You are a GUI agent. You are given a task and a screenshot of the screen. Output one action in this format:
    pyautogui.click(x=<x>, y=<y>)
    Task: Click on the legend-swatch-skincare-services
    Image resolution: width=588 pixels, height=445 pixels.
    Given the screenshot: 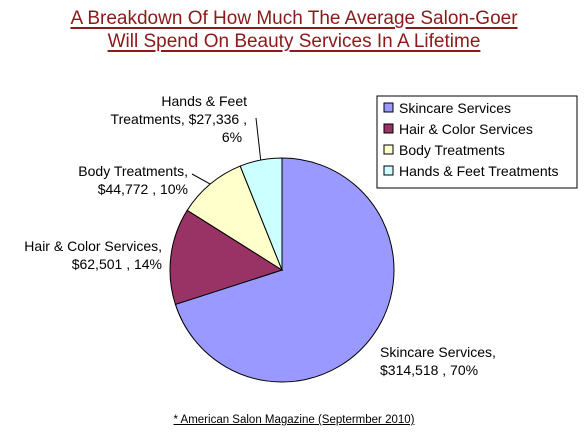 What is the action you would take?
    pyautogui.click(x=388, y=107)
    